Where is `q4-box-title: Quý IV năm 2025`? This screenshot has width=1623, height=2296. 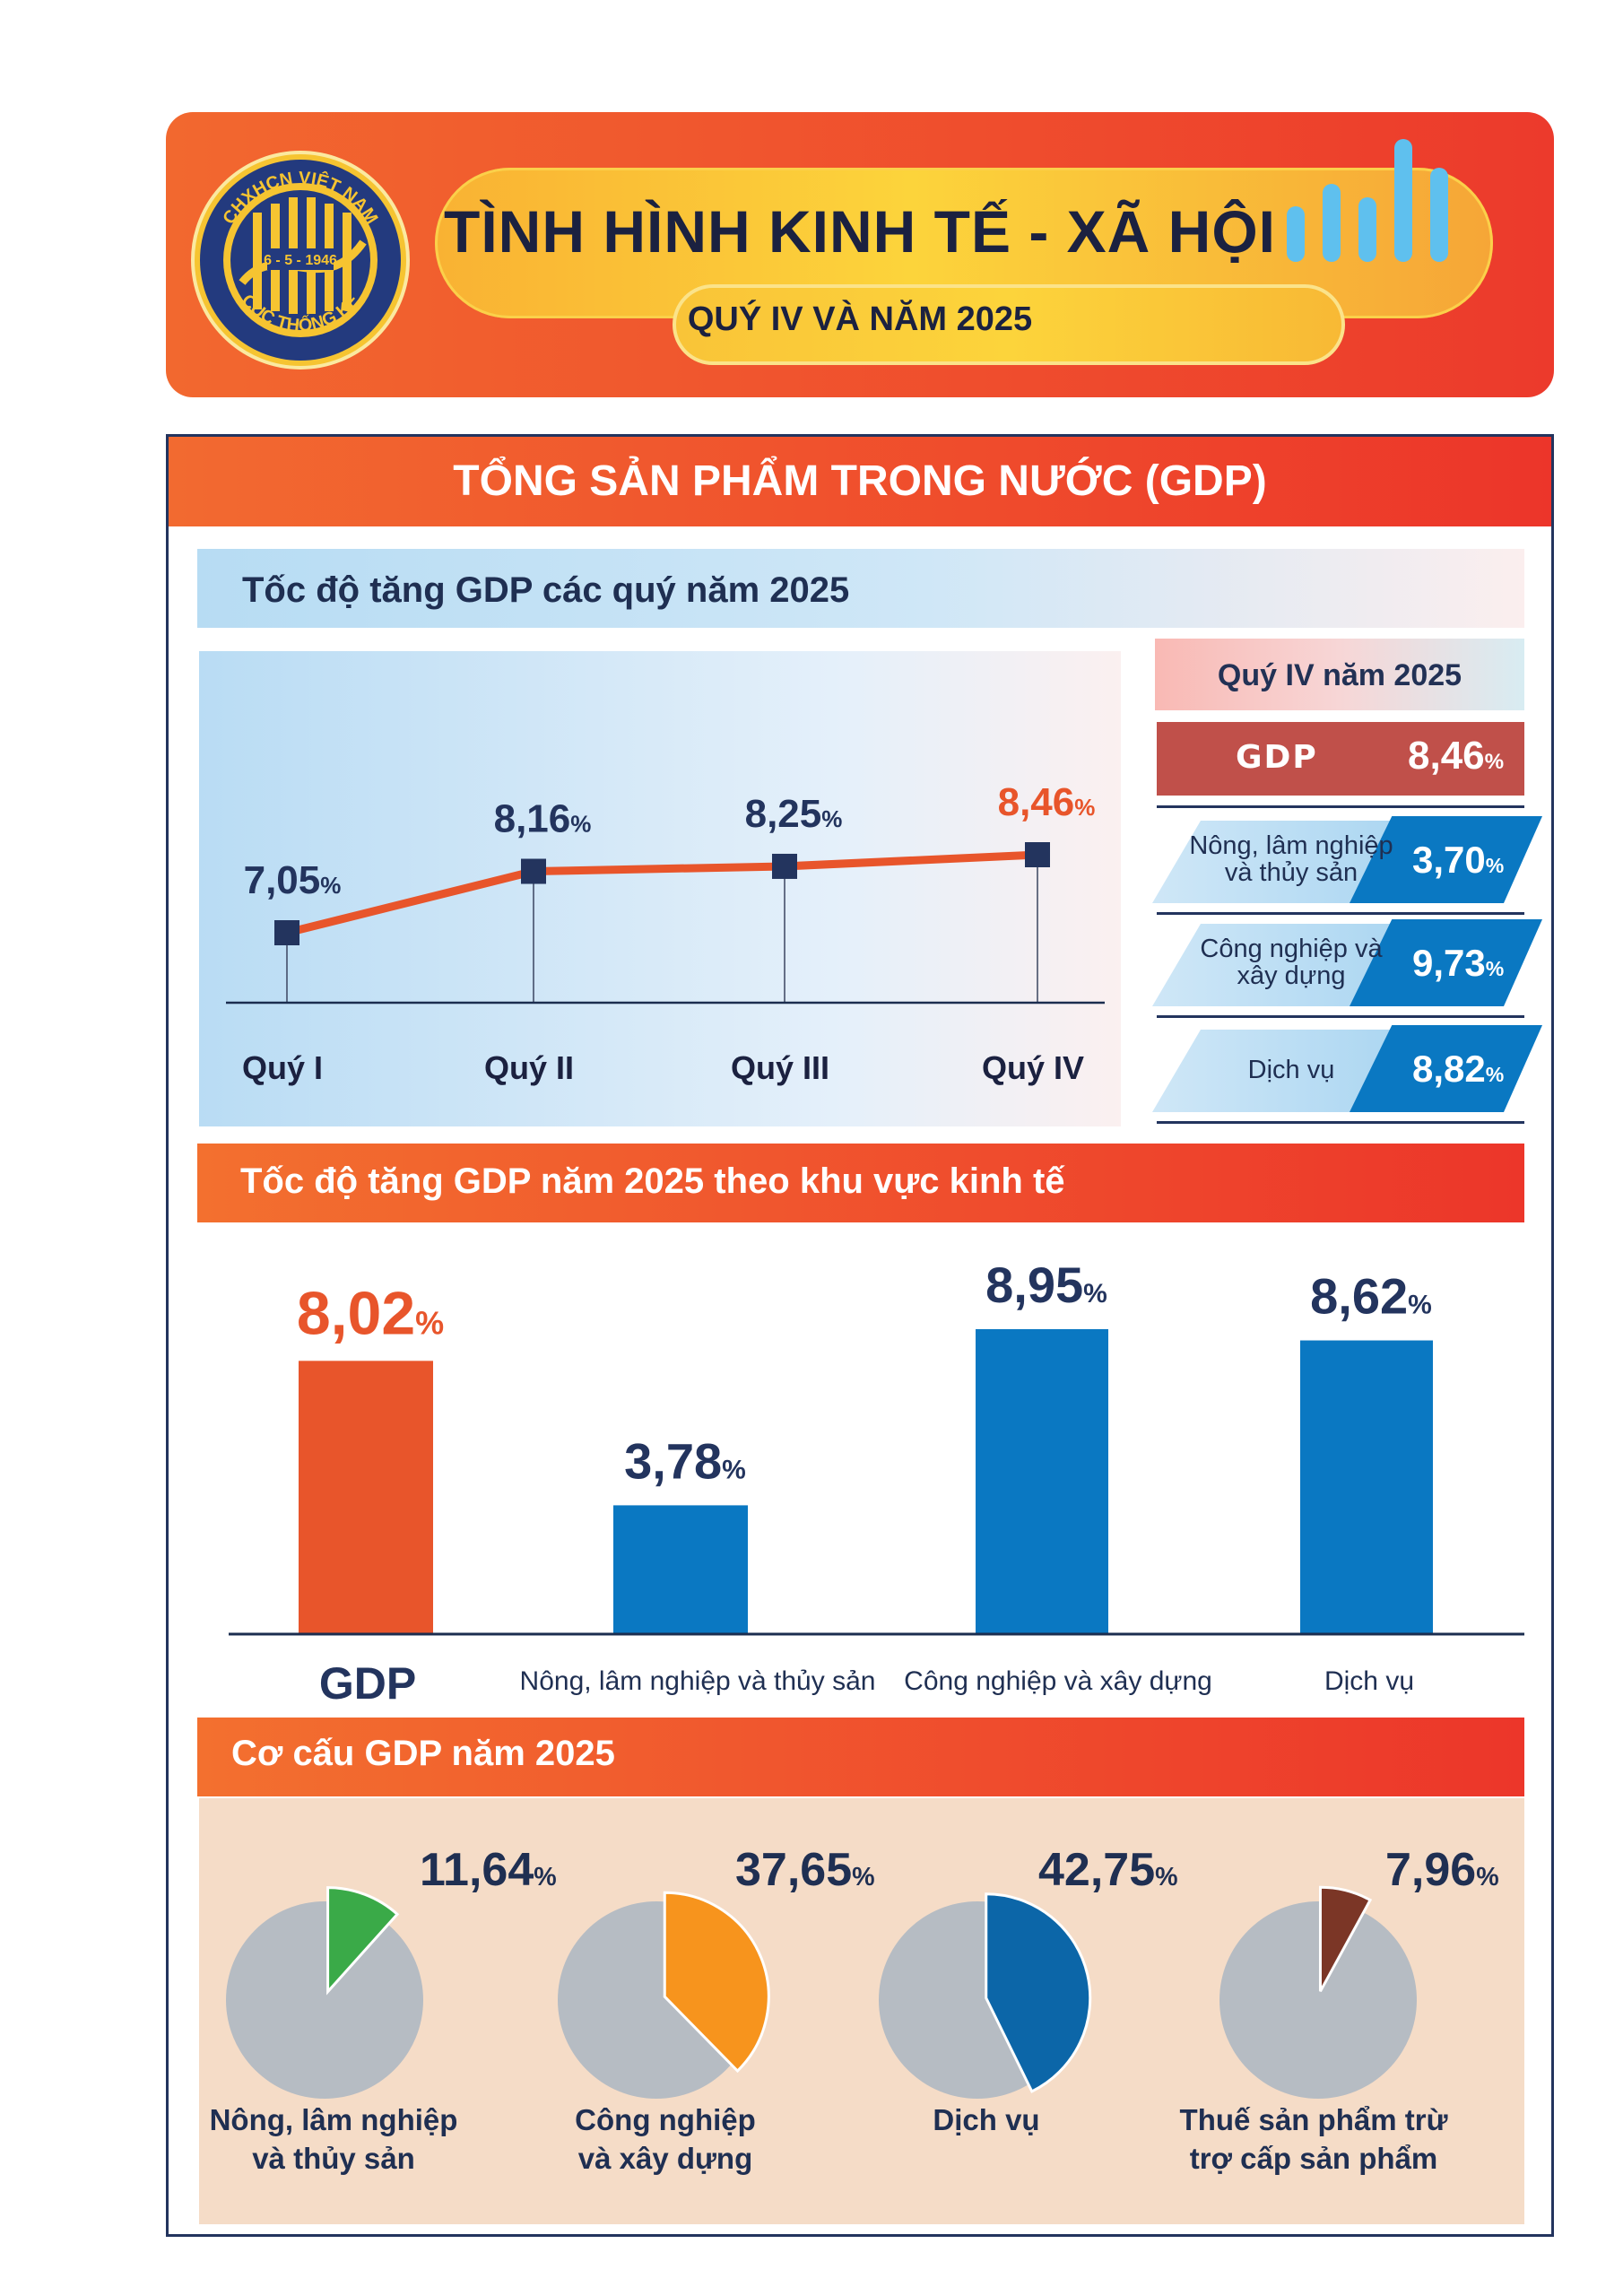
q4-box-title: Quý IV năm 2025 is located at coordinates (1339, 675).